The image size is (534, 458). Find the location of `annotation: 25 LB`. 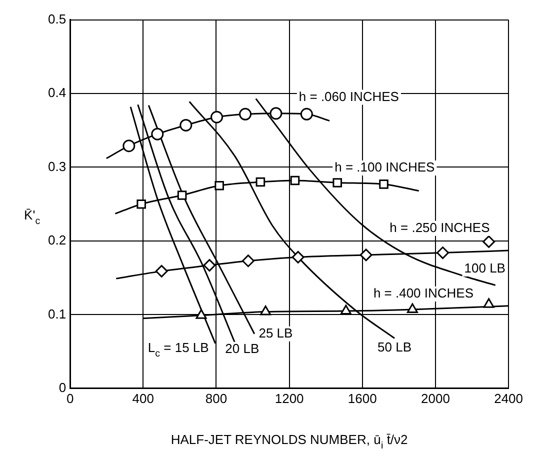

annotation: 25 LB is located at coordinates (275, 332).